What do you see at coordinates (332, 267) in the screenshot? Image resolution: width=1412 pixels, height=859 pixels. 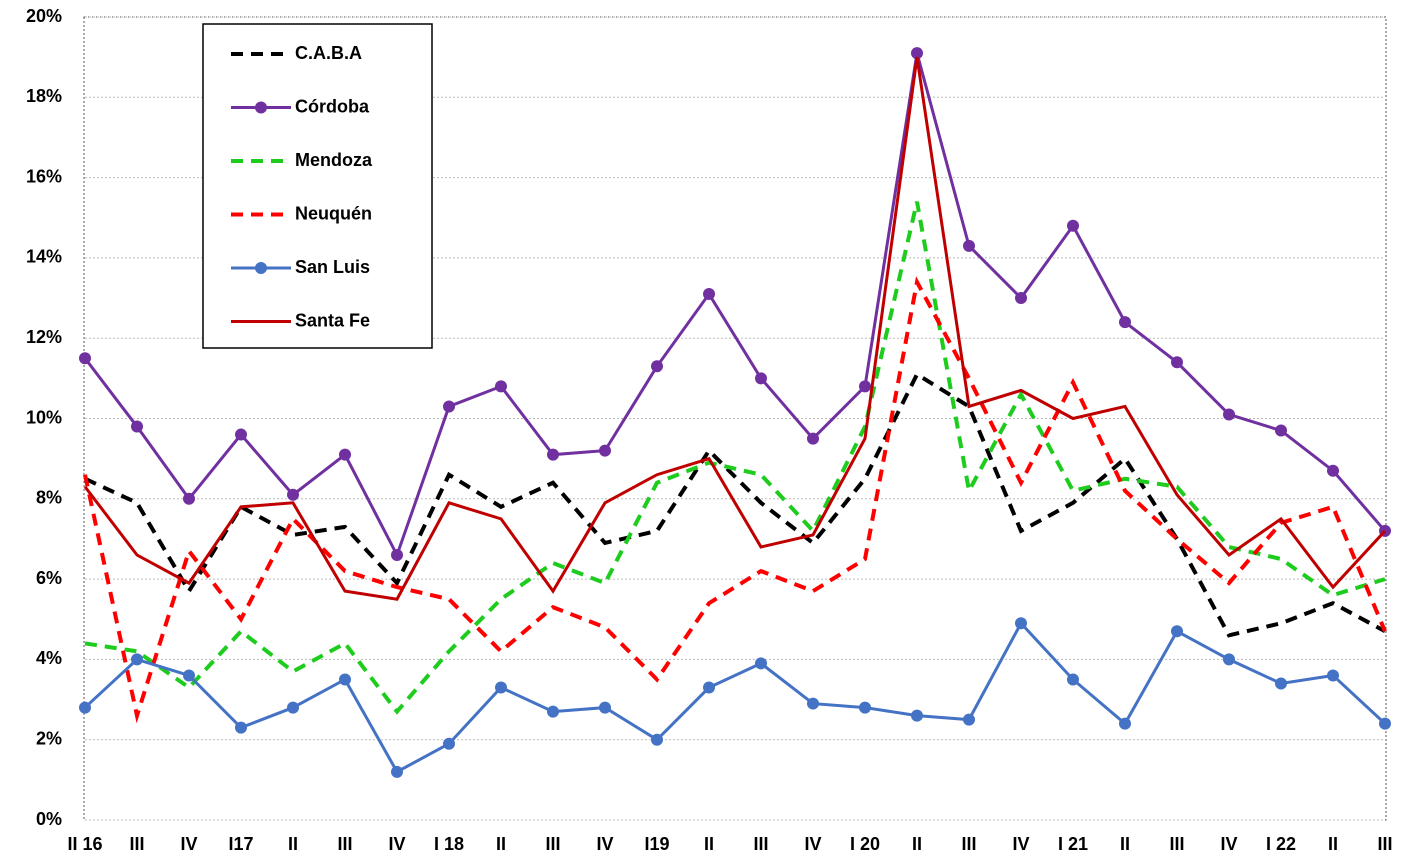 I see `legend-label: San Luis` at bounding box center [332, 267].